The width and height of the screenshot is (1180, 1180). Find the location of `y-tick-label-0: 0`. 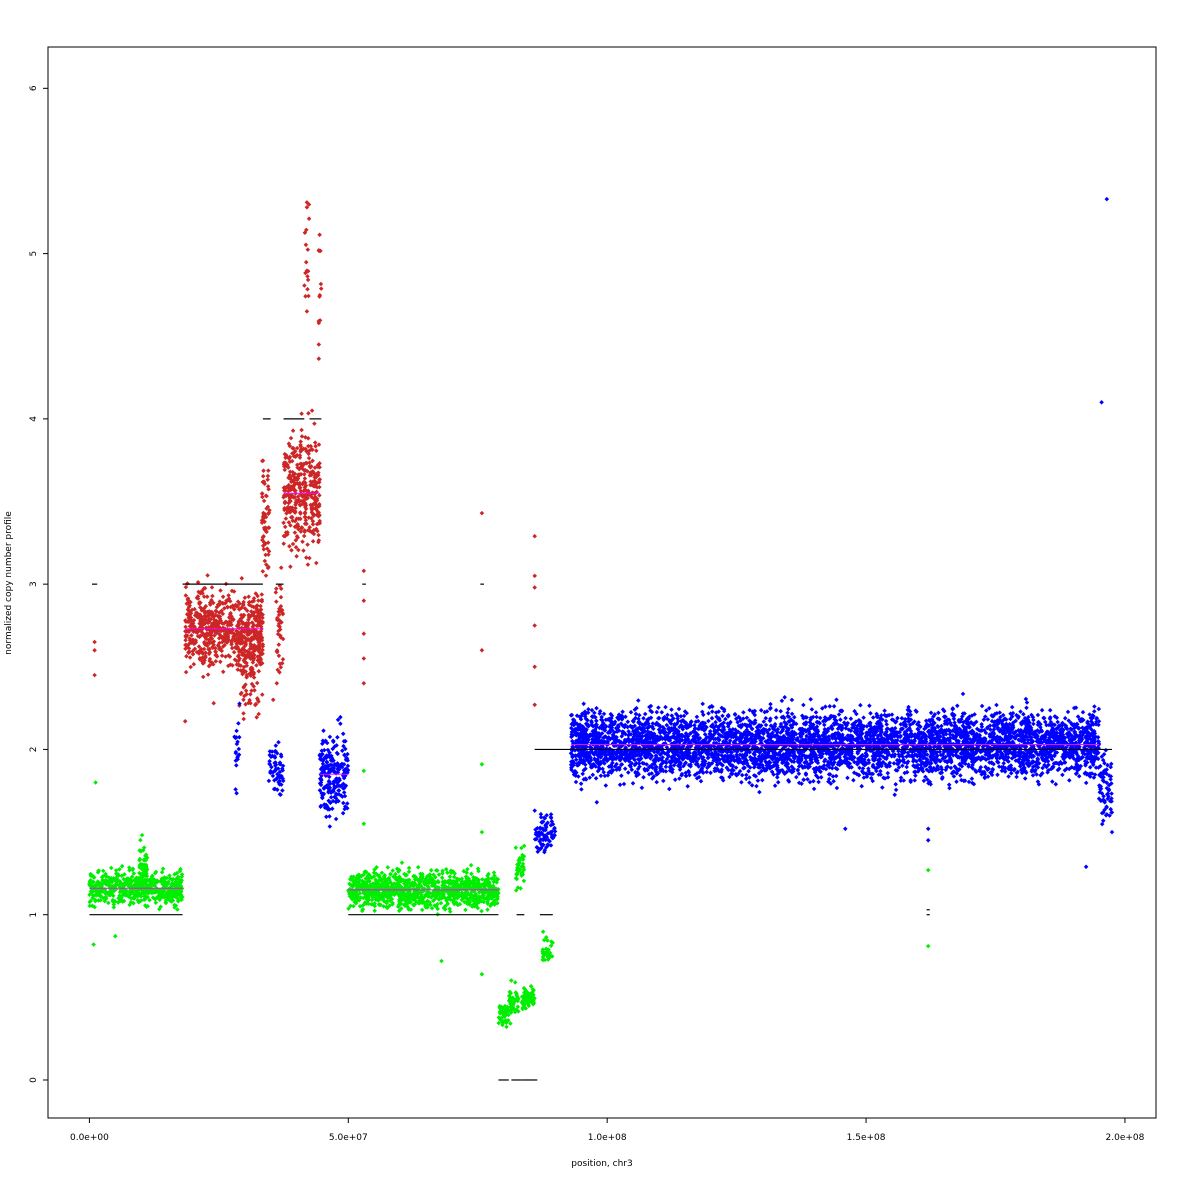

y-tick-label-0: 0 is located at coordinates (34, 1080).